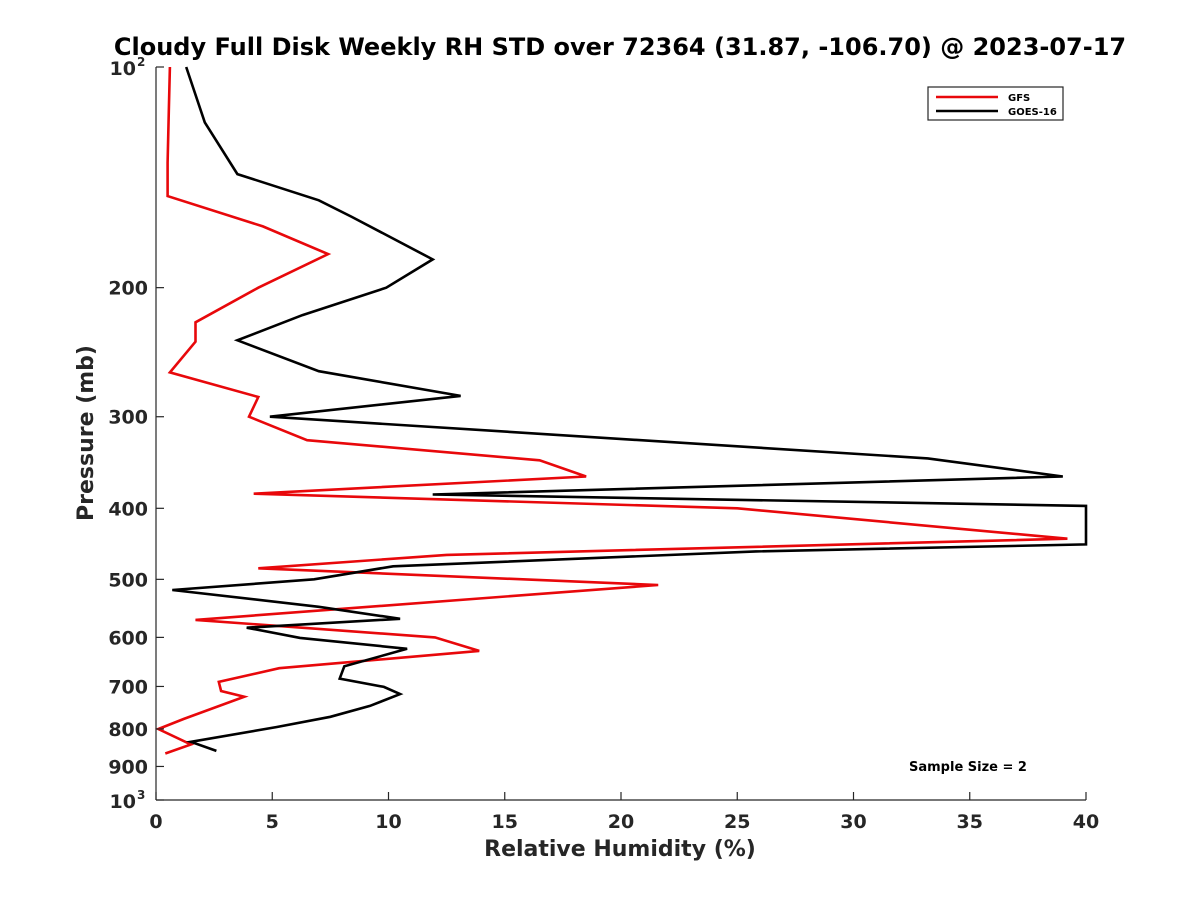 The image size is (1200, 900). What do you see at coordinates (141, 795) in the screenshot?
I see `y-tick-exponent: 3` at bounding box center [141, 795].